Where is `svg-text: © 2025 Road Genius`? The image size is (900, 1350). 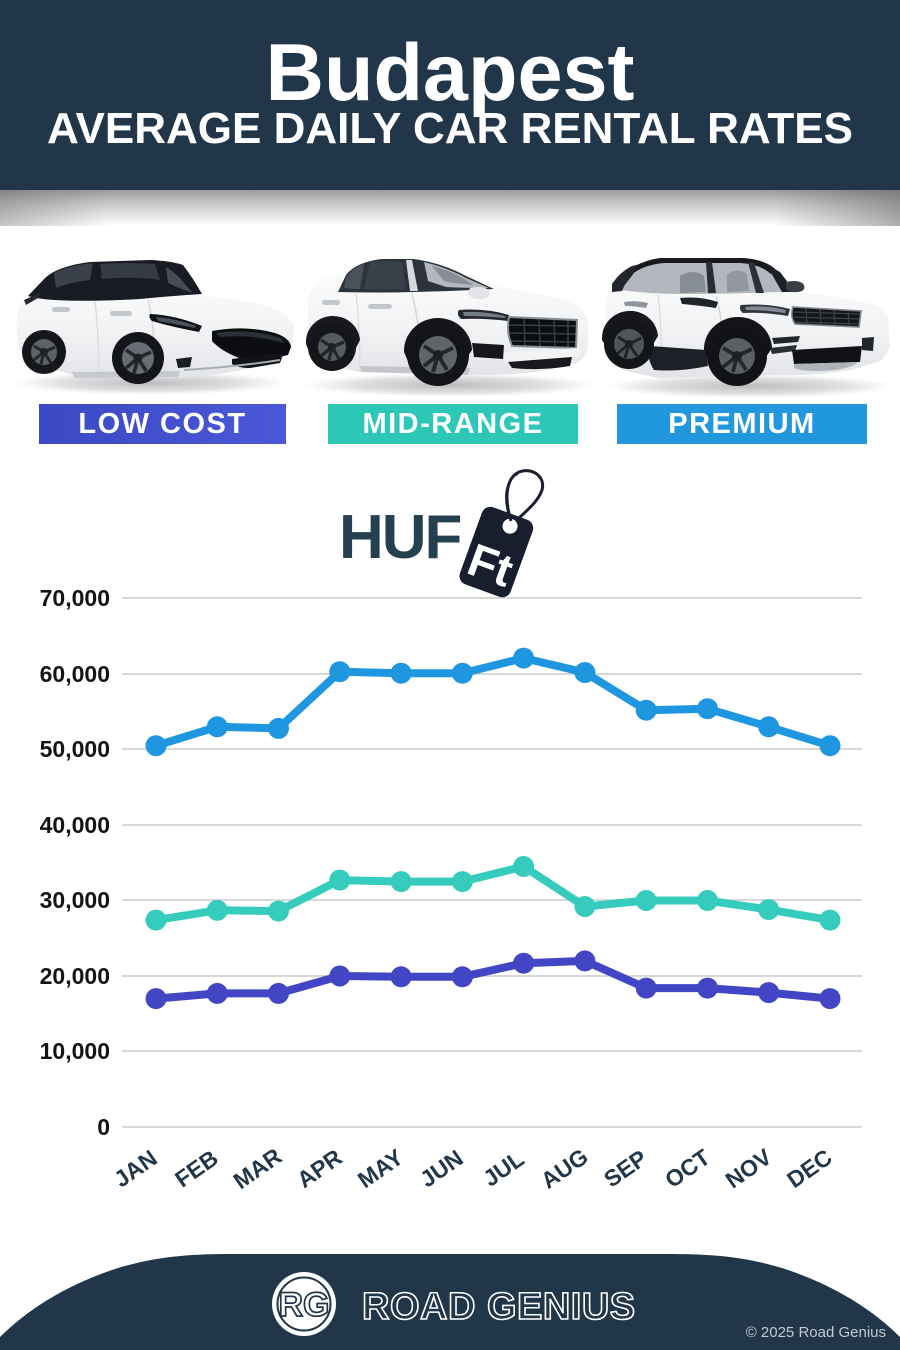
svg-text: © 2025 Road Genius is located at coordinates (816, 1332).